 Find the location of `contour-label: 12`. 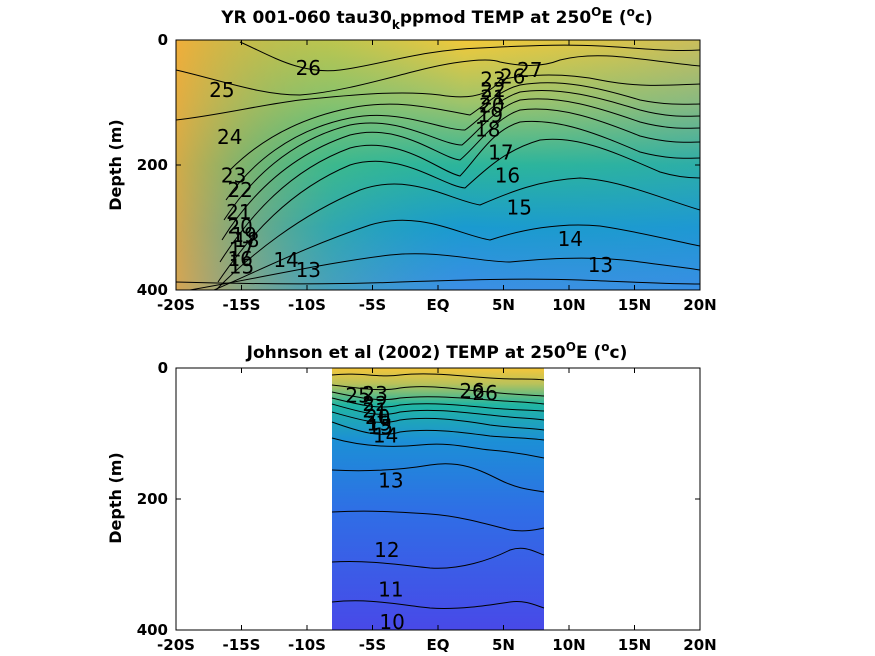

contour-label: 12 is located at coordinates (386, 550).